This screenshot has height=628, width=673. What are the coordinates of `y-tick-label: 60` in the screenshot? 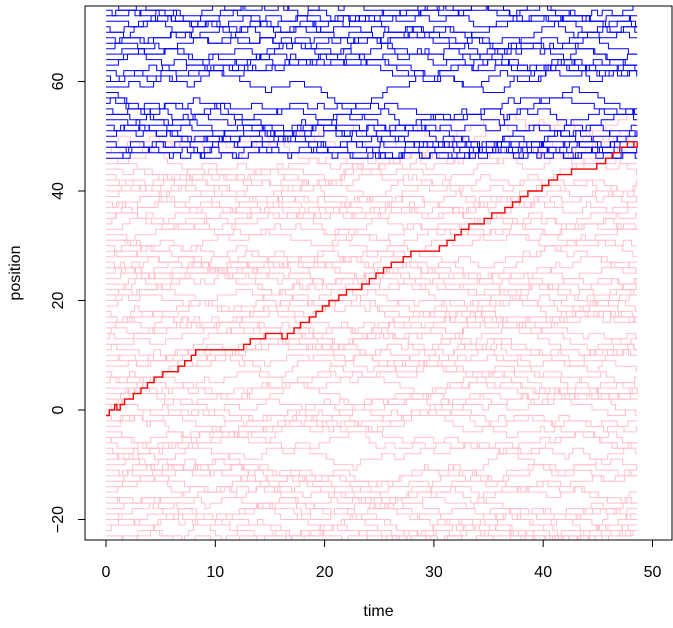 It's located at (58, 82).